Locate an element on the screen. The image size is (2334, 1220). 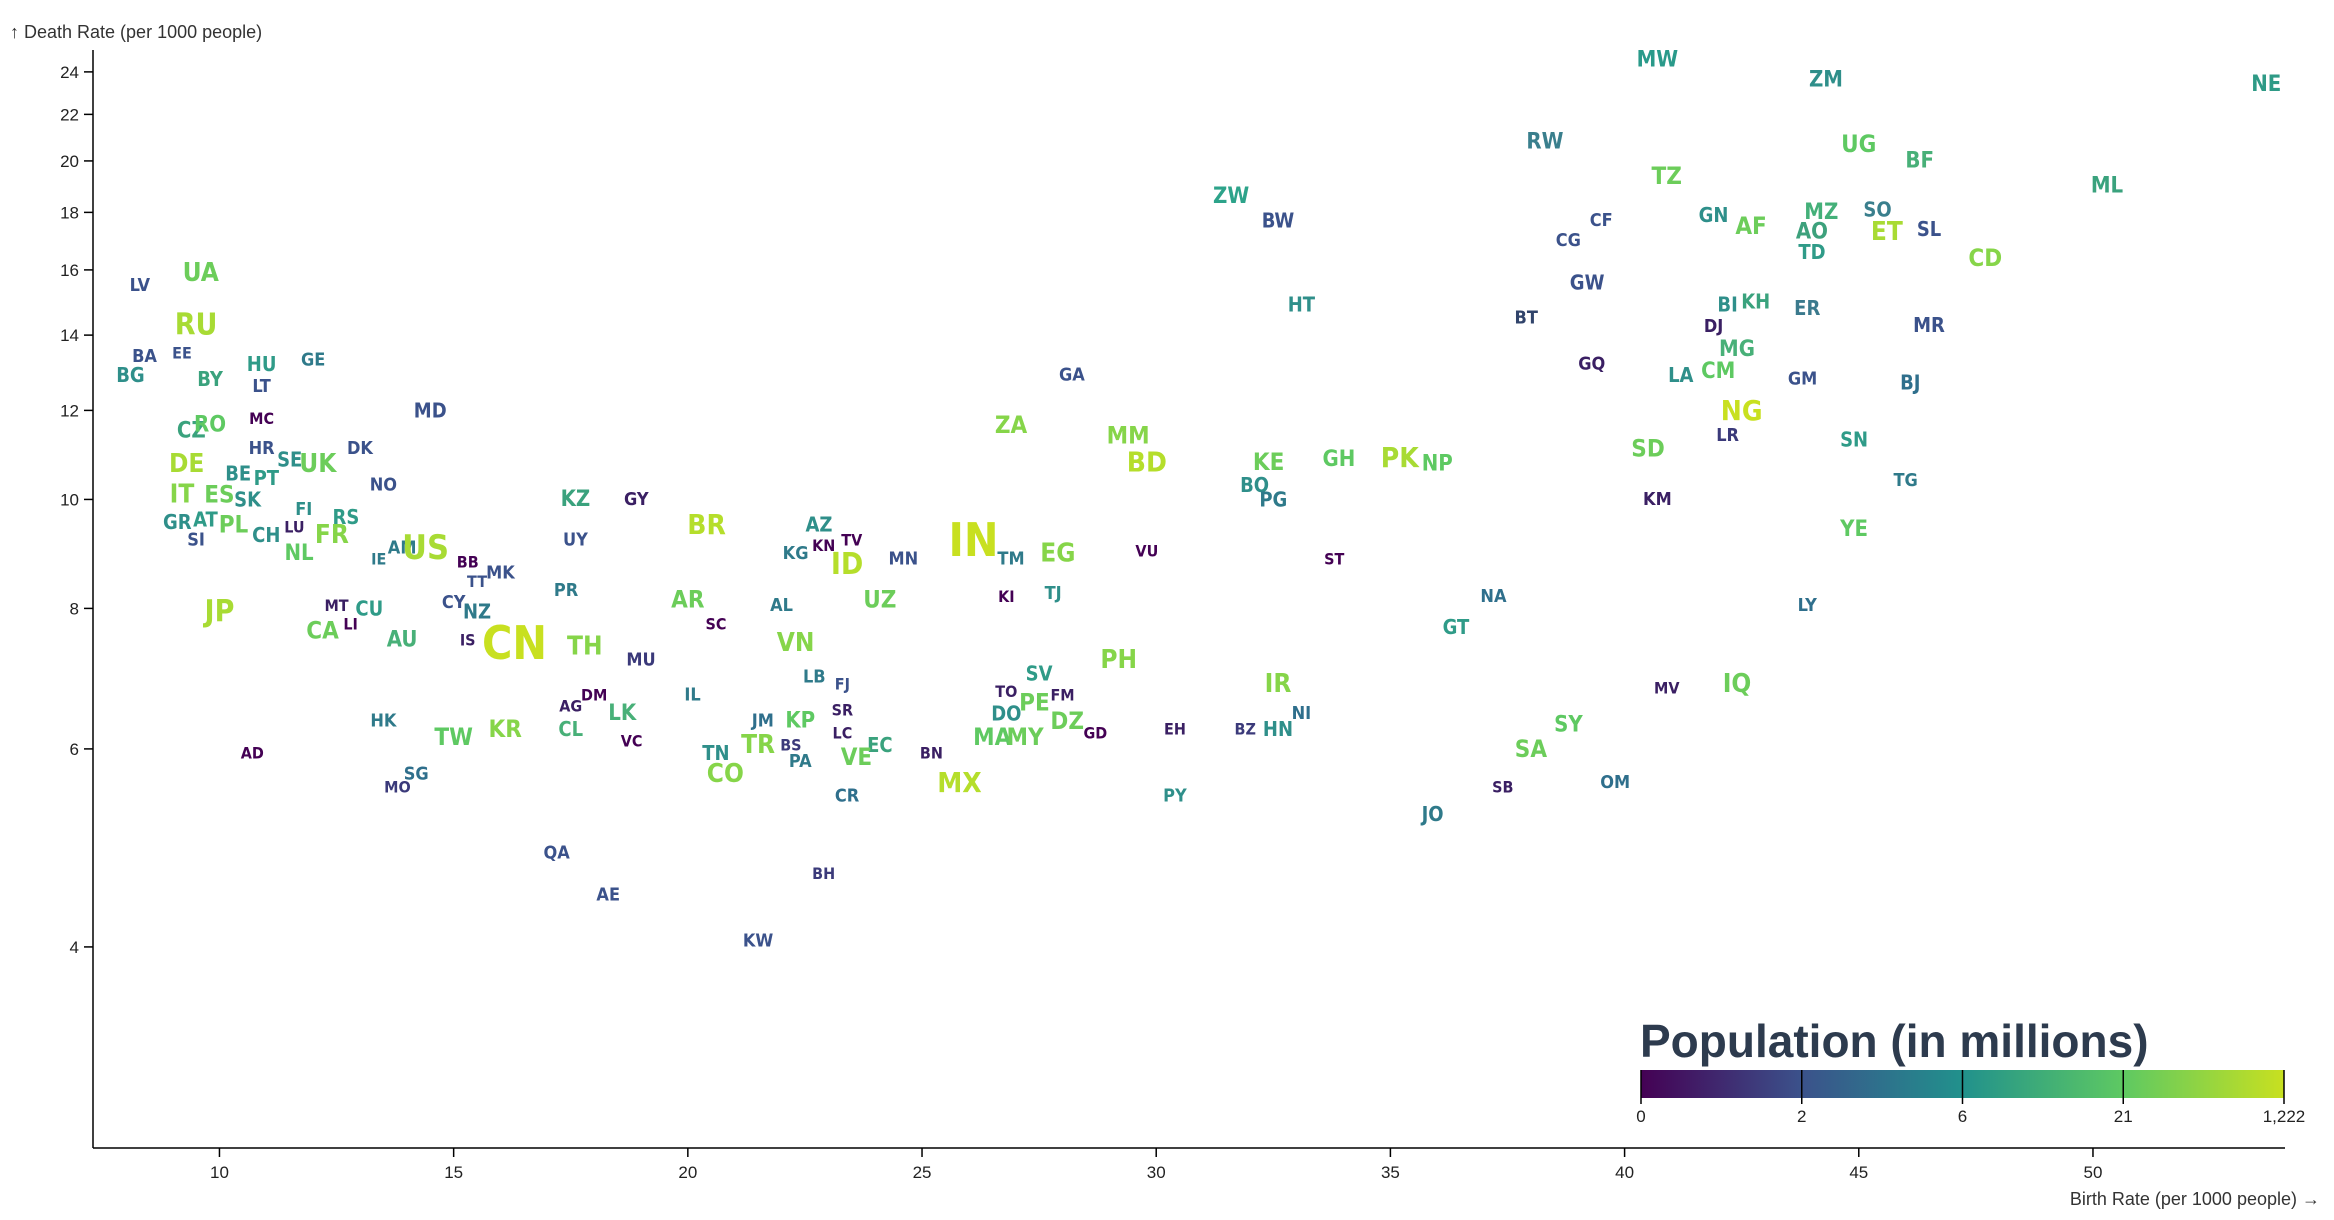
country-label-th: TH is located at coordinates (585, 646).